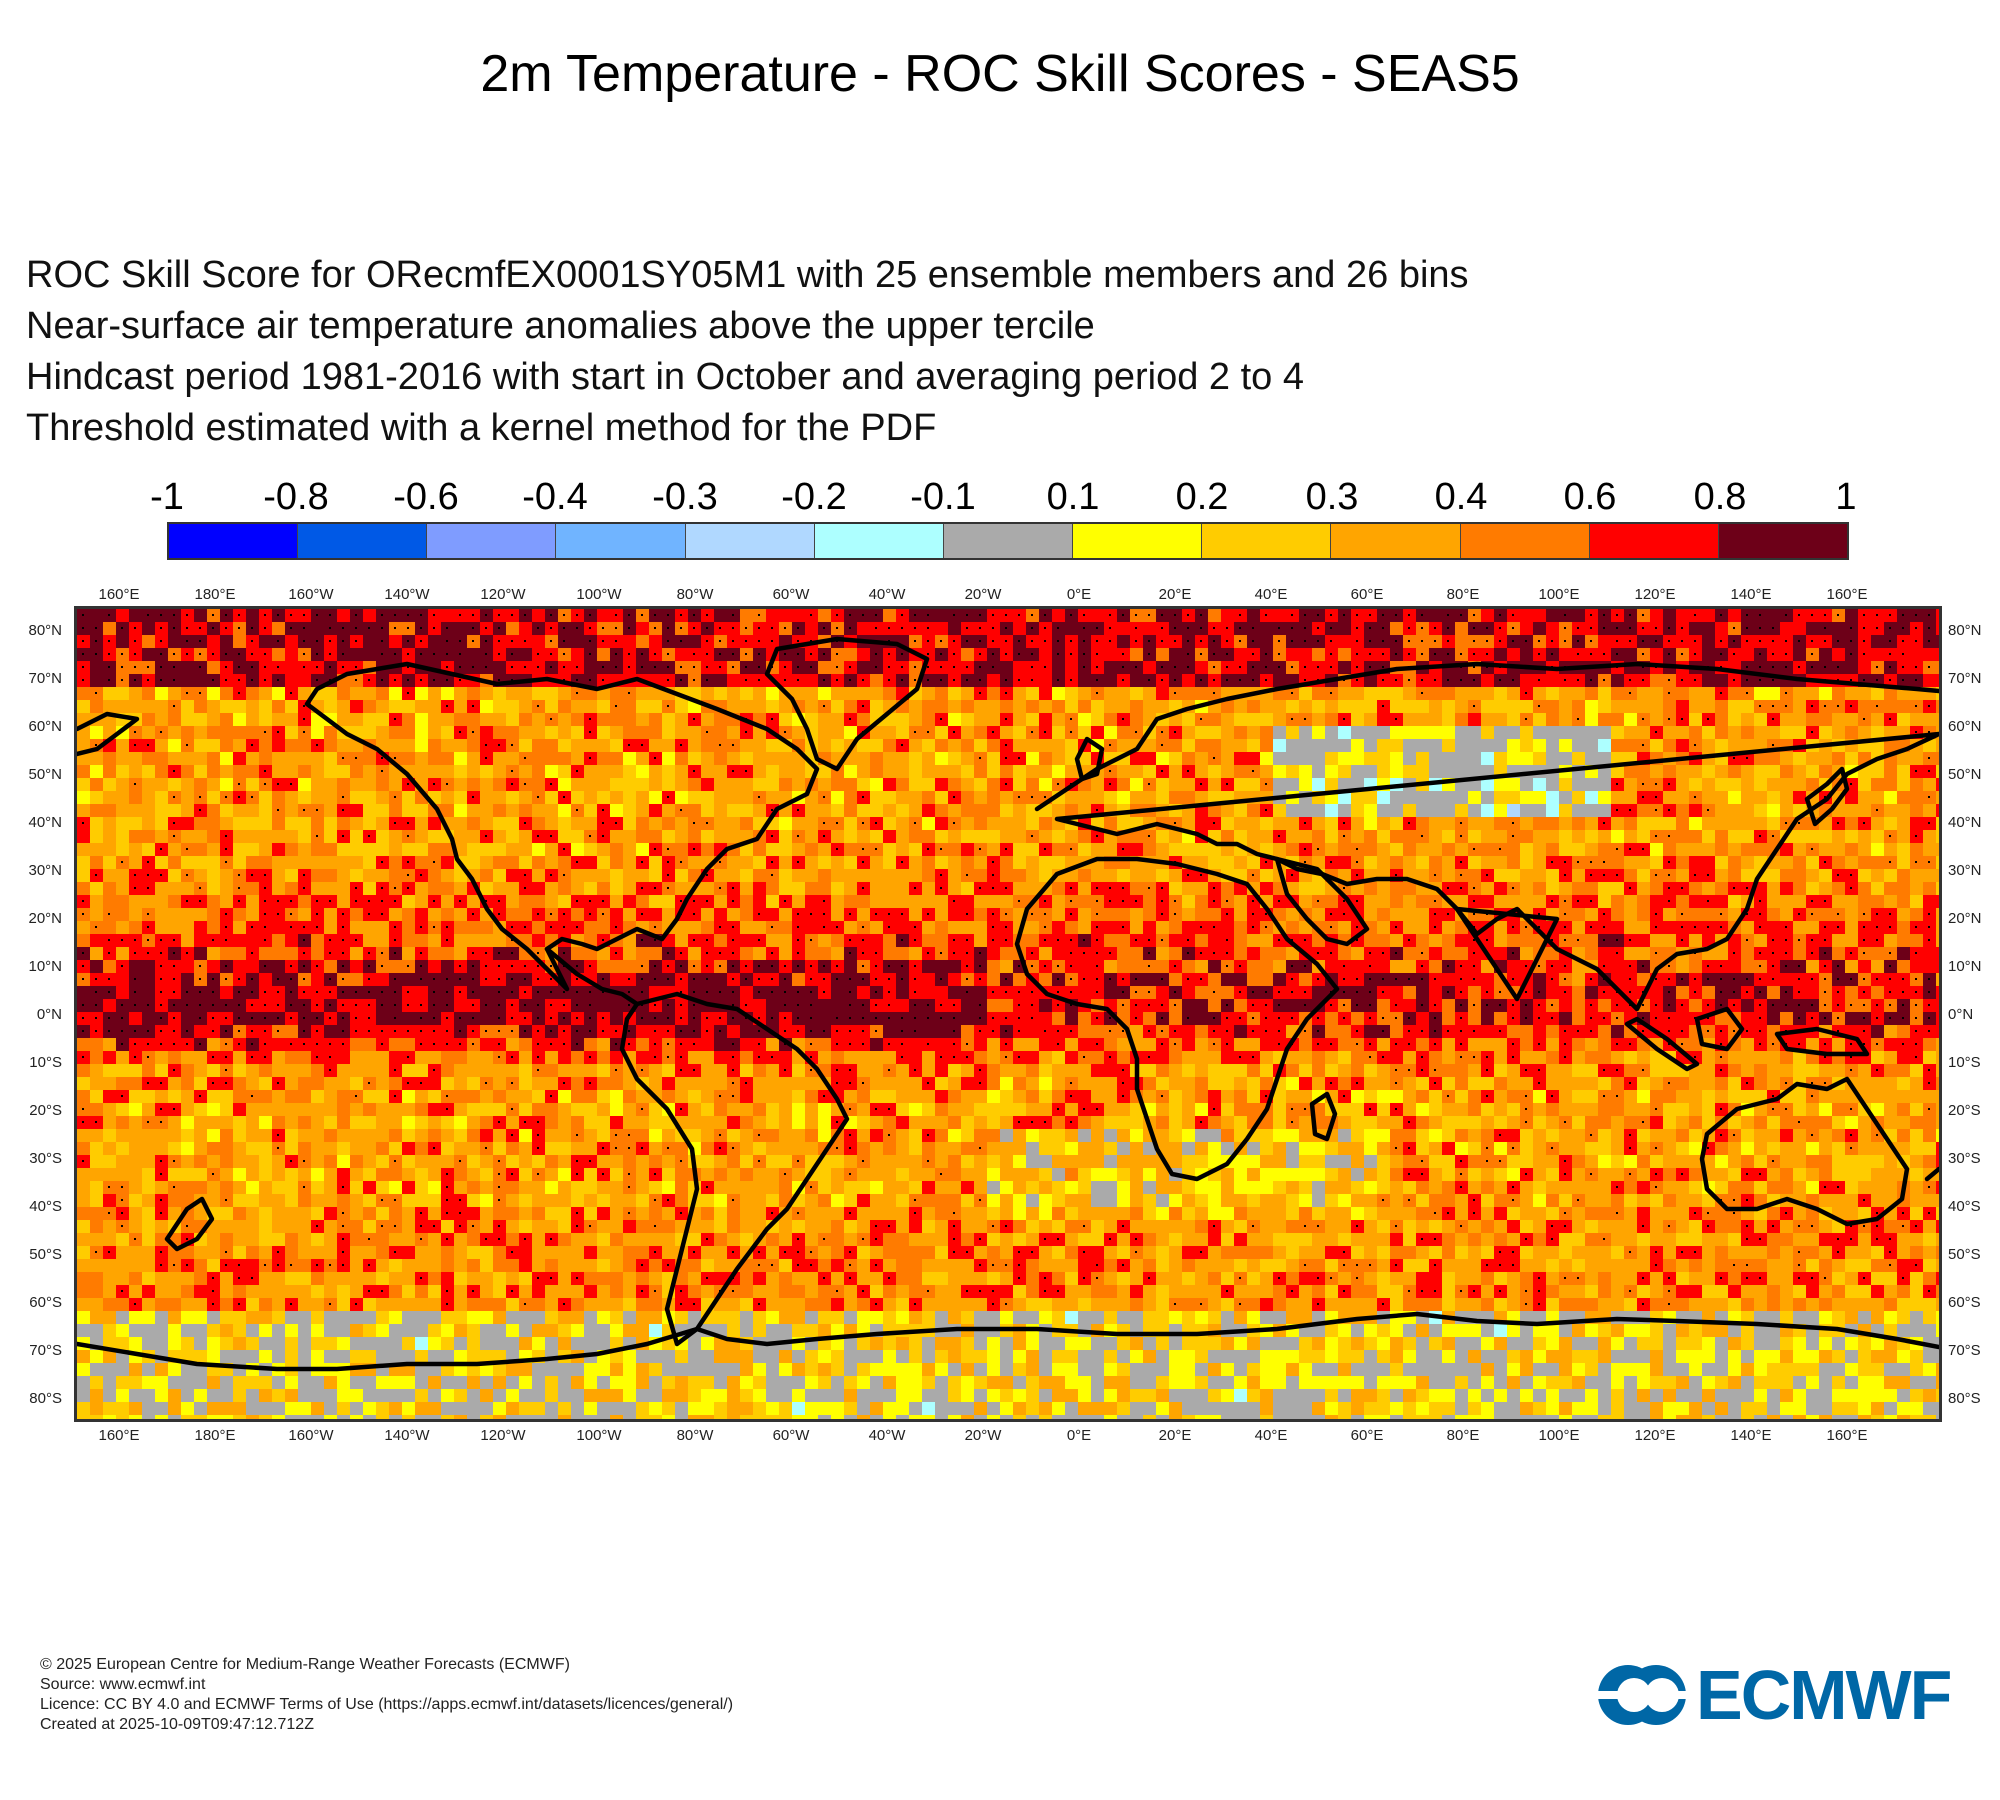  I want to click on colorbar-label: 0.6, so click(1590, 497).